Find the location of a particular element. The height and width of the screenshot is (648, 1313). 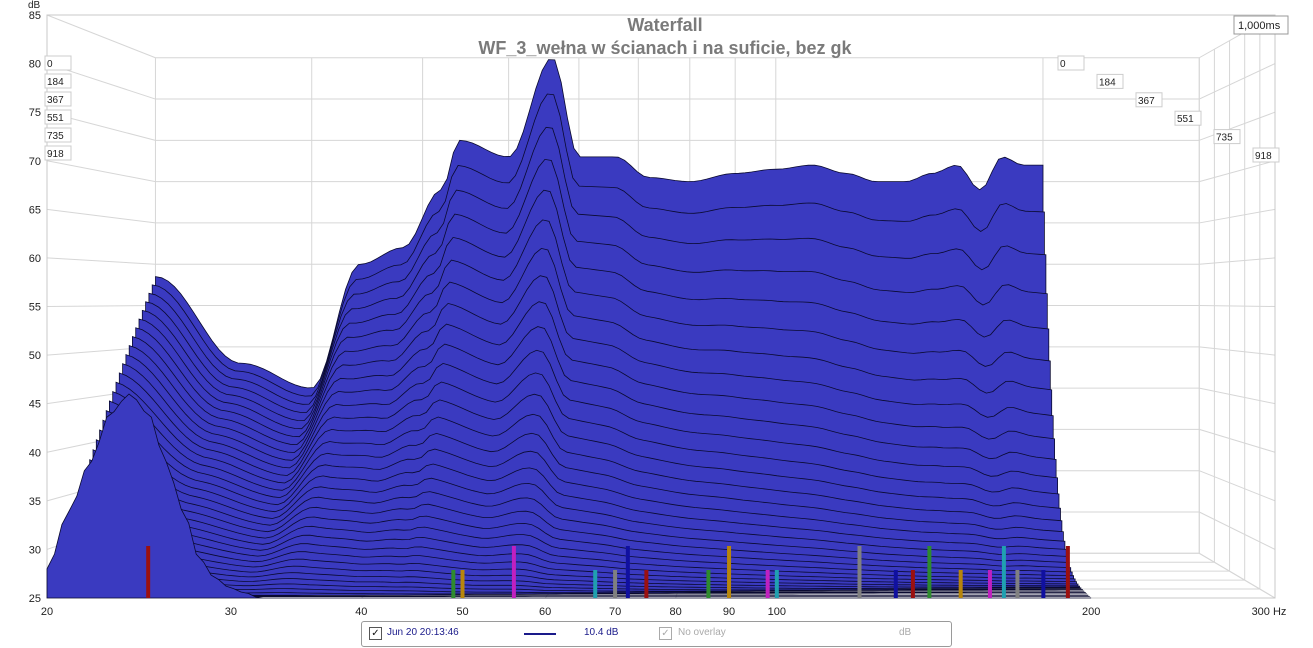

chart-title: Waterfall is located at coordinates (665, 25).